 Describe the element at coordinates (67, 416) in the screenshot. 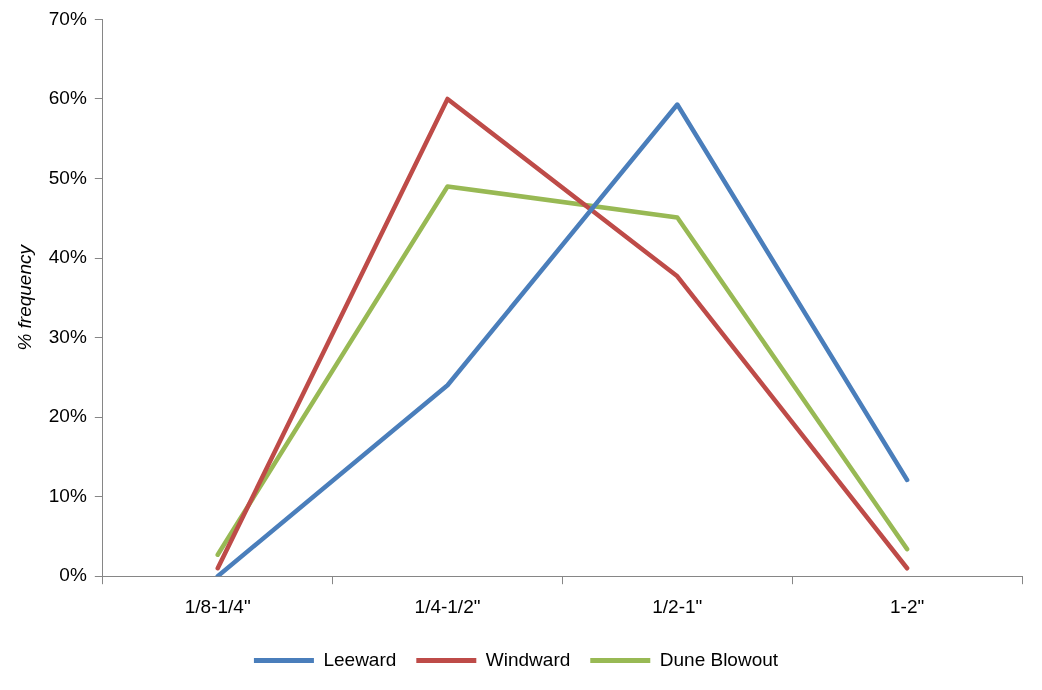

I see `y-tick-label: 20%` at that location.